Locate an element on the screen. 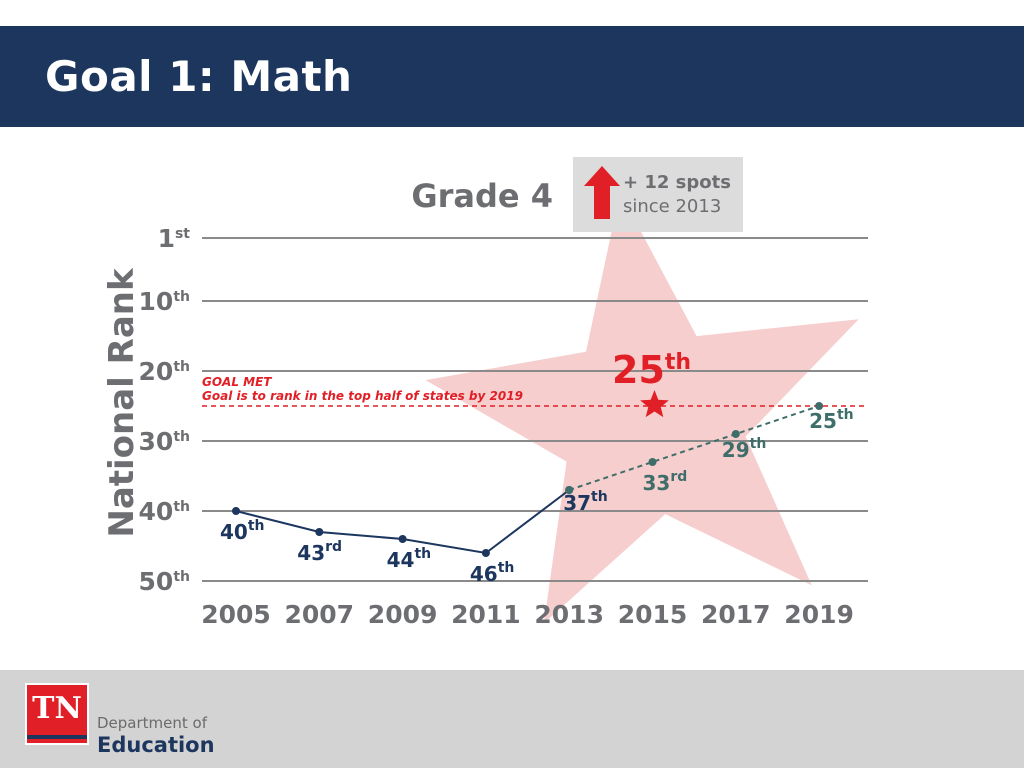 This screenshot has height=768, width=1024. y-tick-20: 20th is located at coordinates (164, 371).